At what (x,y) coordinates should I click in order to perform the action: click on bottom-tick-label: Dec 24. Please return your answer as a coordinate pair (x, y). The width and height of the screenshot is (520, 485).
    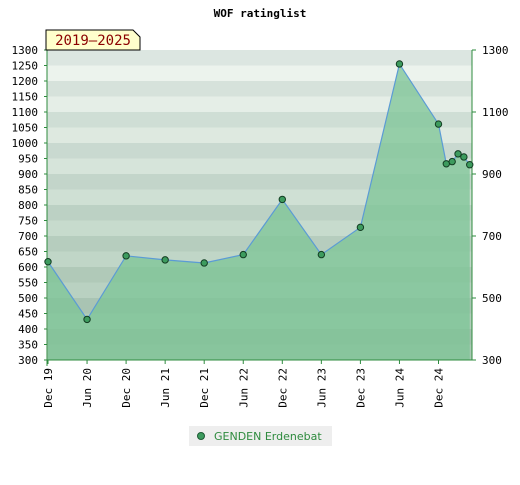
    Looking at the image, I should click on (439, 388).